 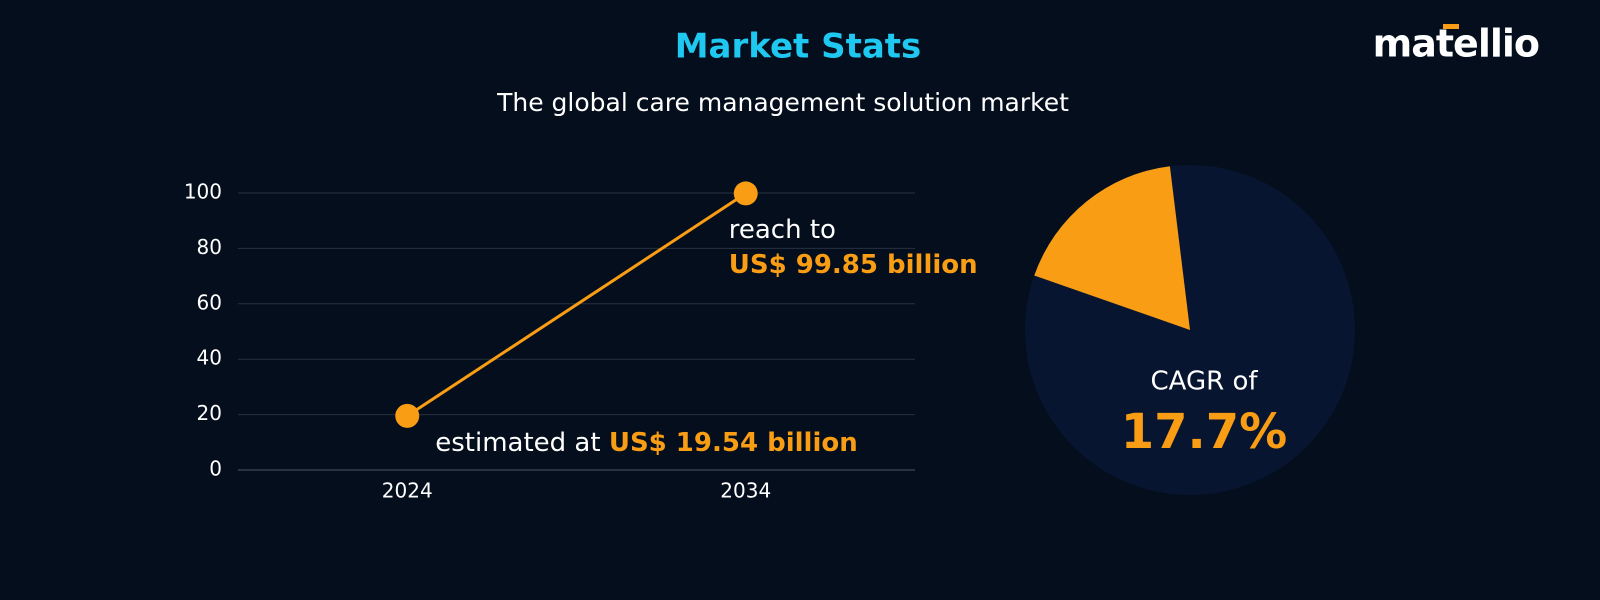 I want to click on pie-value-label: 17.7%, so click(x=1204, y=432).